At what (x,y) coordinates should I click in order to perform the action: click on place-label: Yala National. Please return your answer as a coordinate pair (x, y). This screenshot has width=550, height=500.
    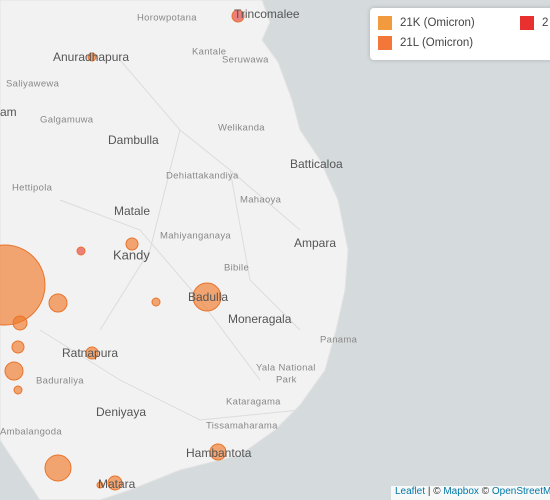
    Looking at the image, I should click on (286, 368).